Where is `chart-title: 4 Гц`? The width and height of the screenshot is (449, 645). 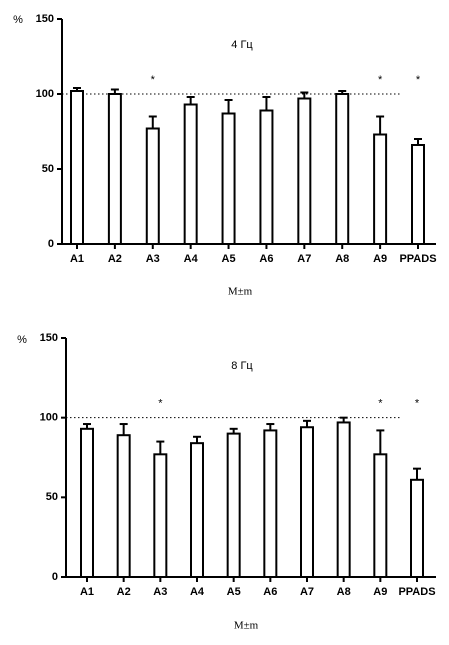
chart-title: 4 Гц is located at coordinates (242, 45).